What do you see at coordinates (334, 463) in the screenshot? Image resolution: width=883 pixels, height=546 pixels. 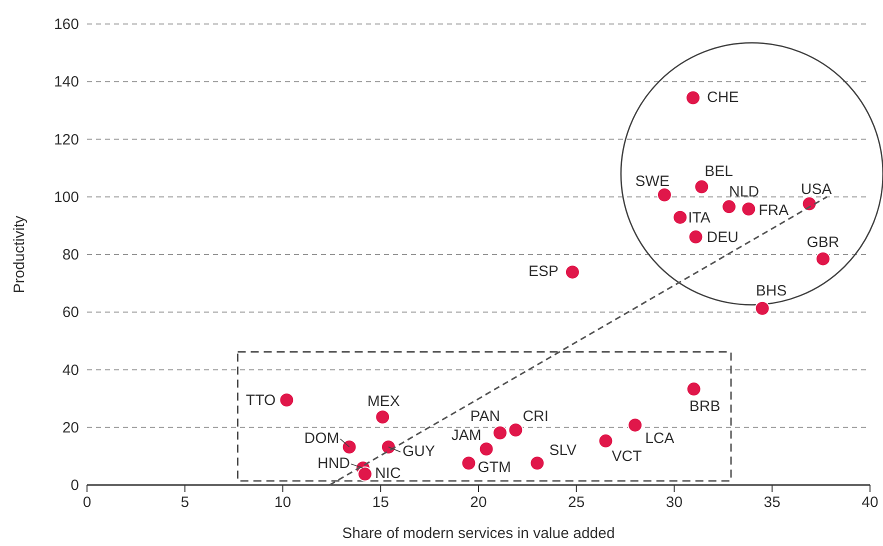 I see `annotation: HND` at bounding box center [334, 463].